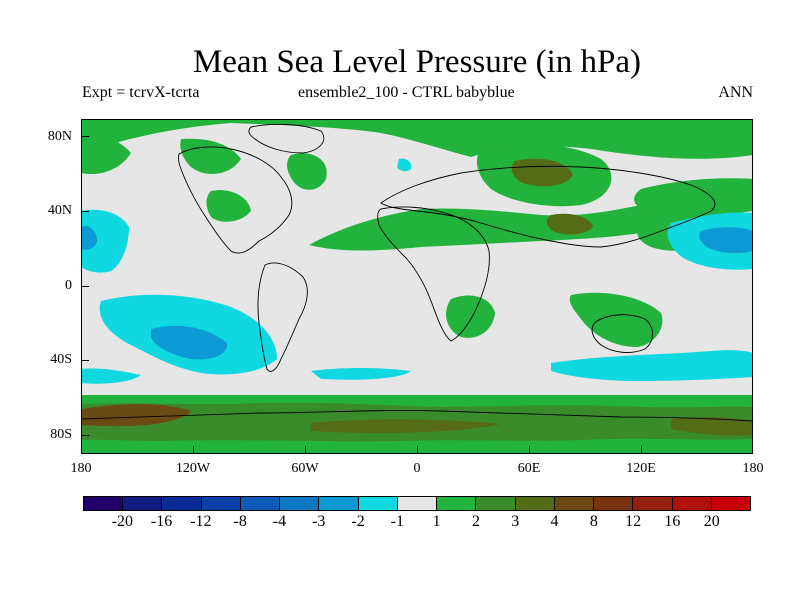 The height and width of the screenshot is (600, 800). I want to click on colorbar-label: -20, so click(122, 521).